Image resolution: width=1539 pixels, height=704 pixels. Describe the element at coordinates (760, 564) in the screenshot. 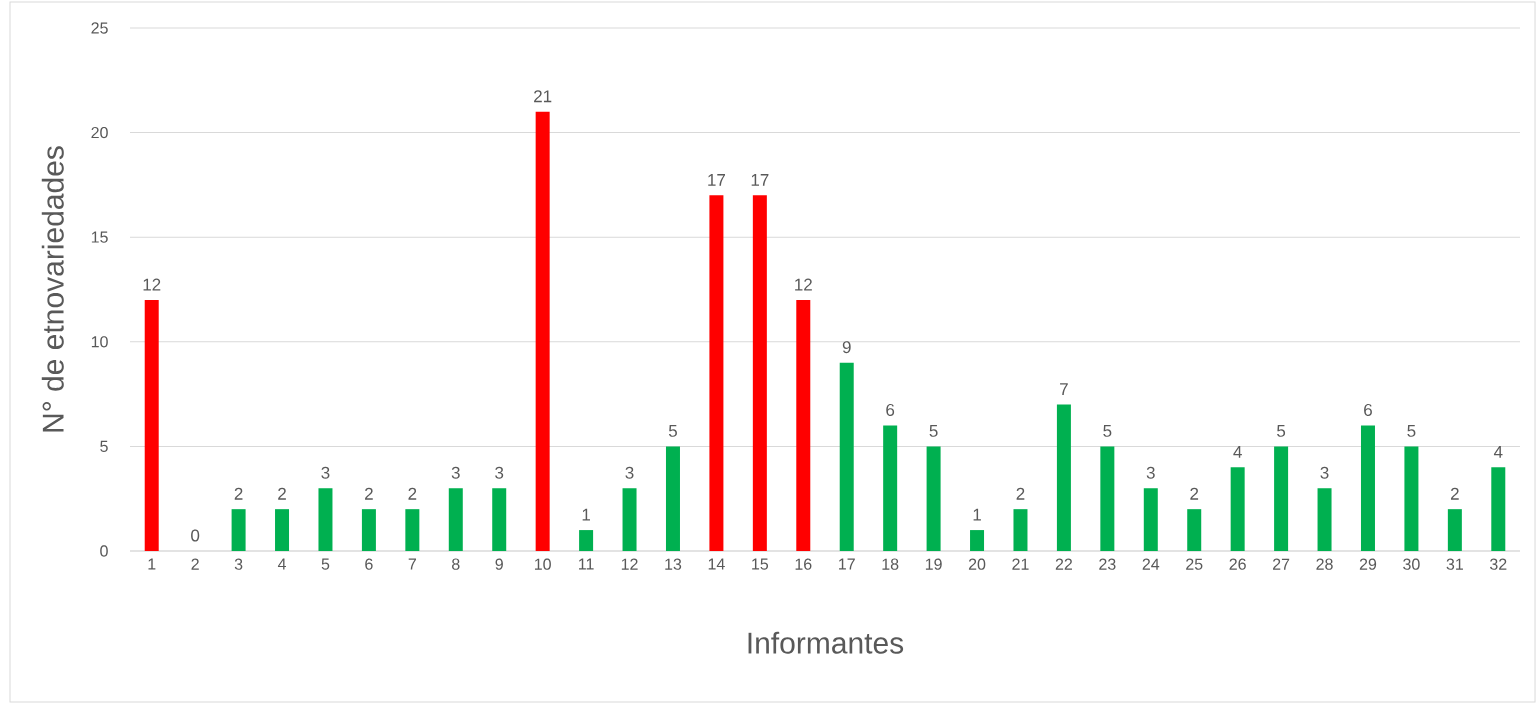

I see `x-tick-label: 15` at that location.